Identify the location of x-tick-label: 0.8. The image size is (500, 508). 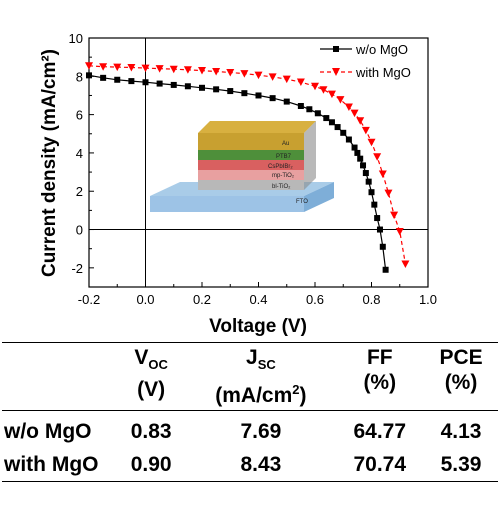
(371, 299).